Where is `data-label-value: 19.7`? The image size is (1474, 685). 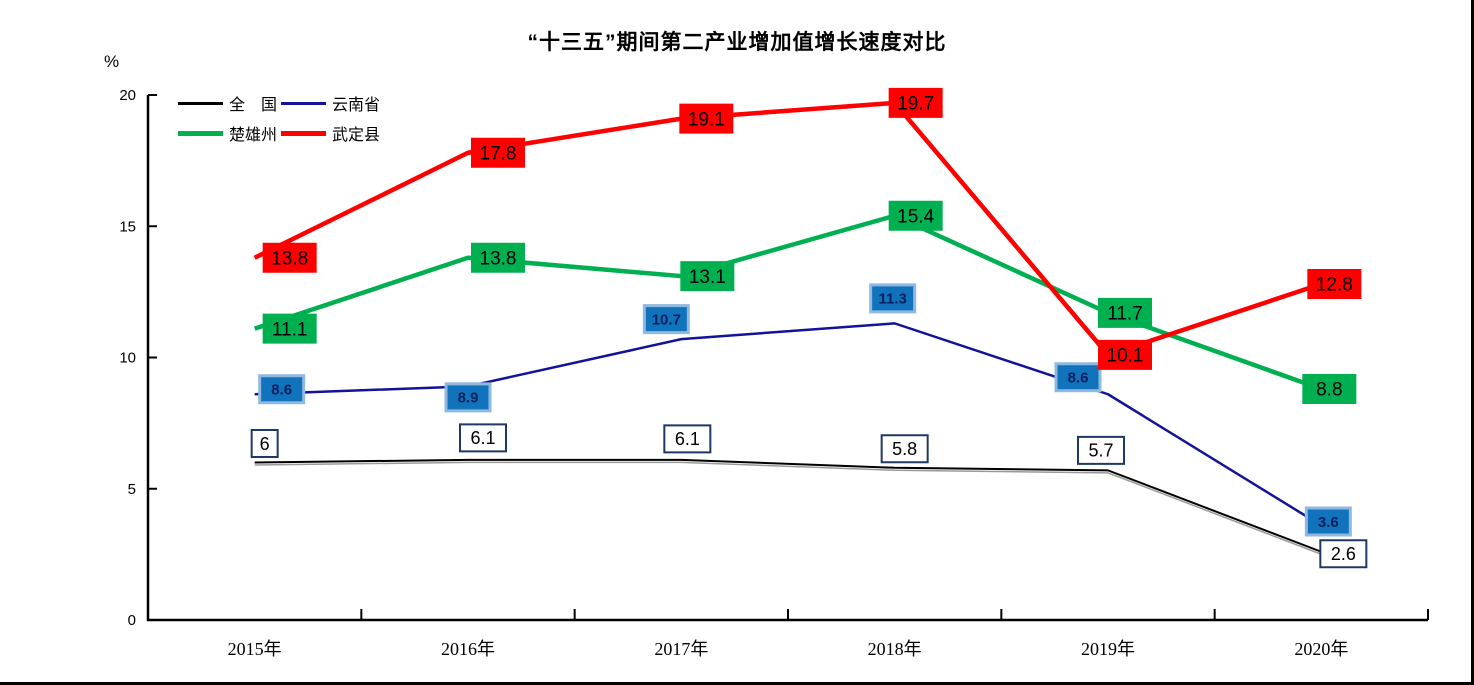 data-label-value: 19.7 is located at coordinates (915, 104).